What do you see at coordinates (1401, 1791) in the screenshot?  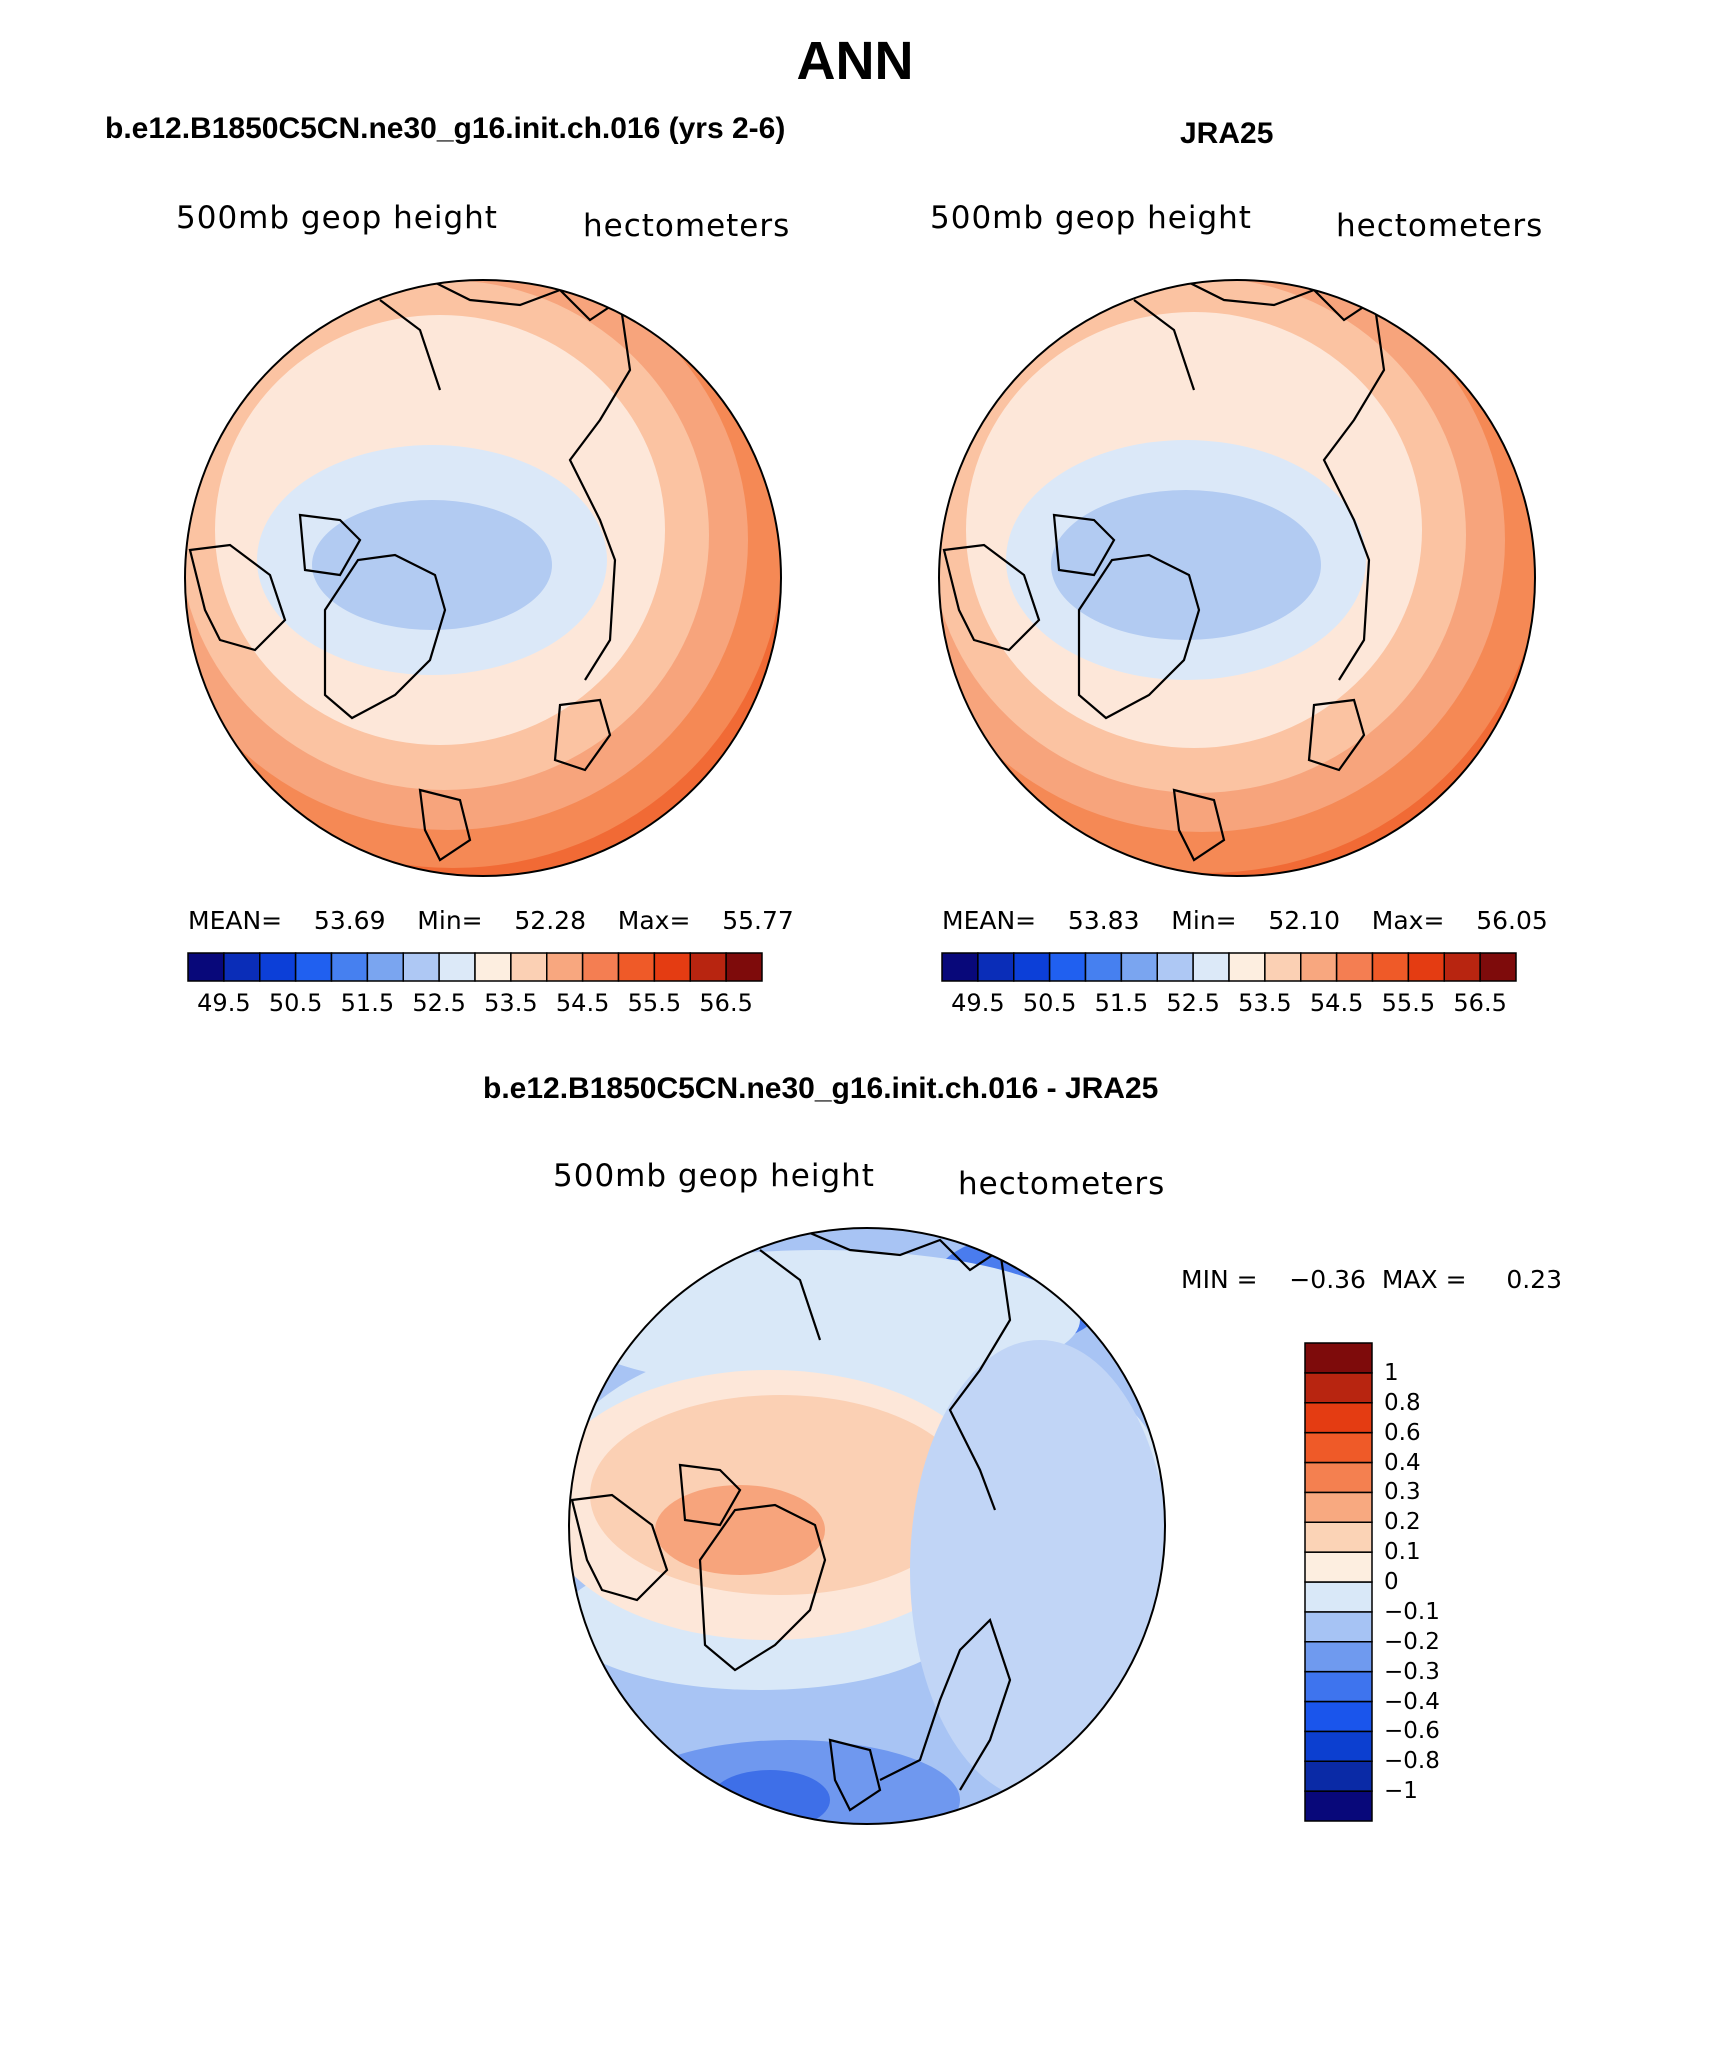 I see `colorbar-tick-label: −1` at bounding box center [1401, 1791].